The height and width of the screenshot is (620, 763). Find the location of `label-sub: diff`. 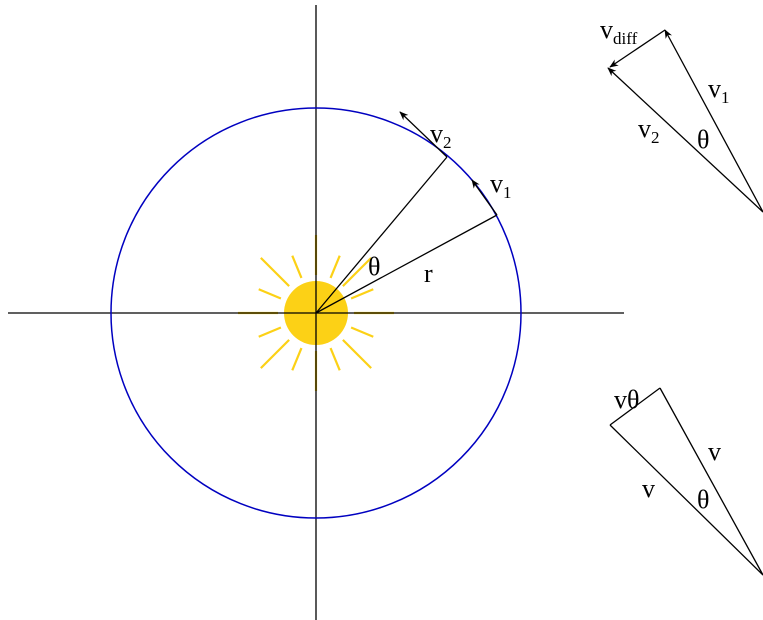

label-sub: diff is located at coordinates (625, 38).